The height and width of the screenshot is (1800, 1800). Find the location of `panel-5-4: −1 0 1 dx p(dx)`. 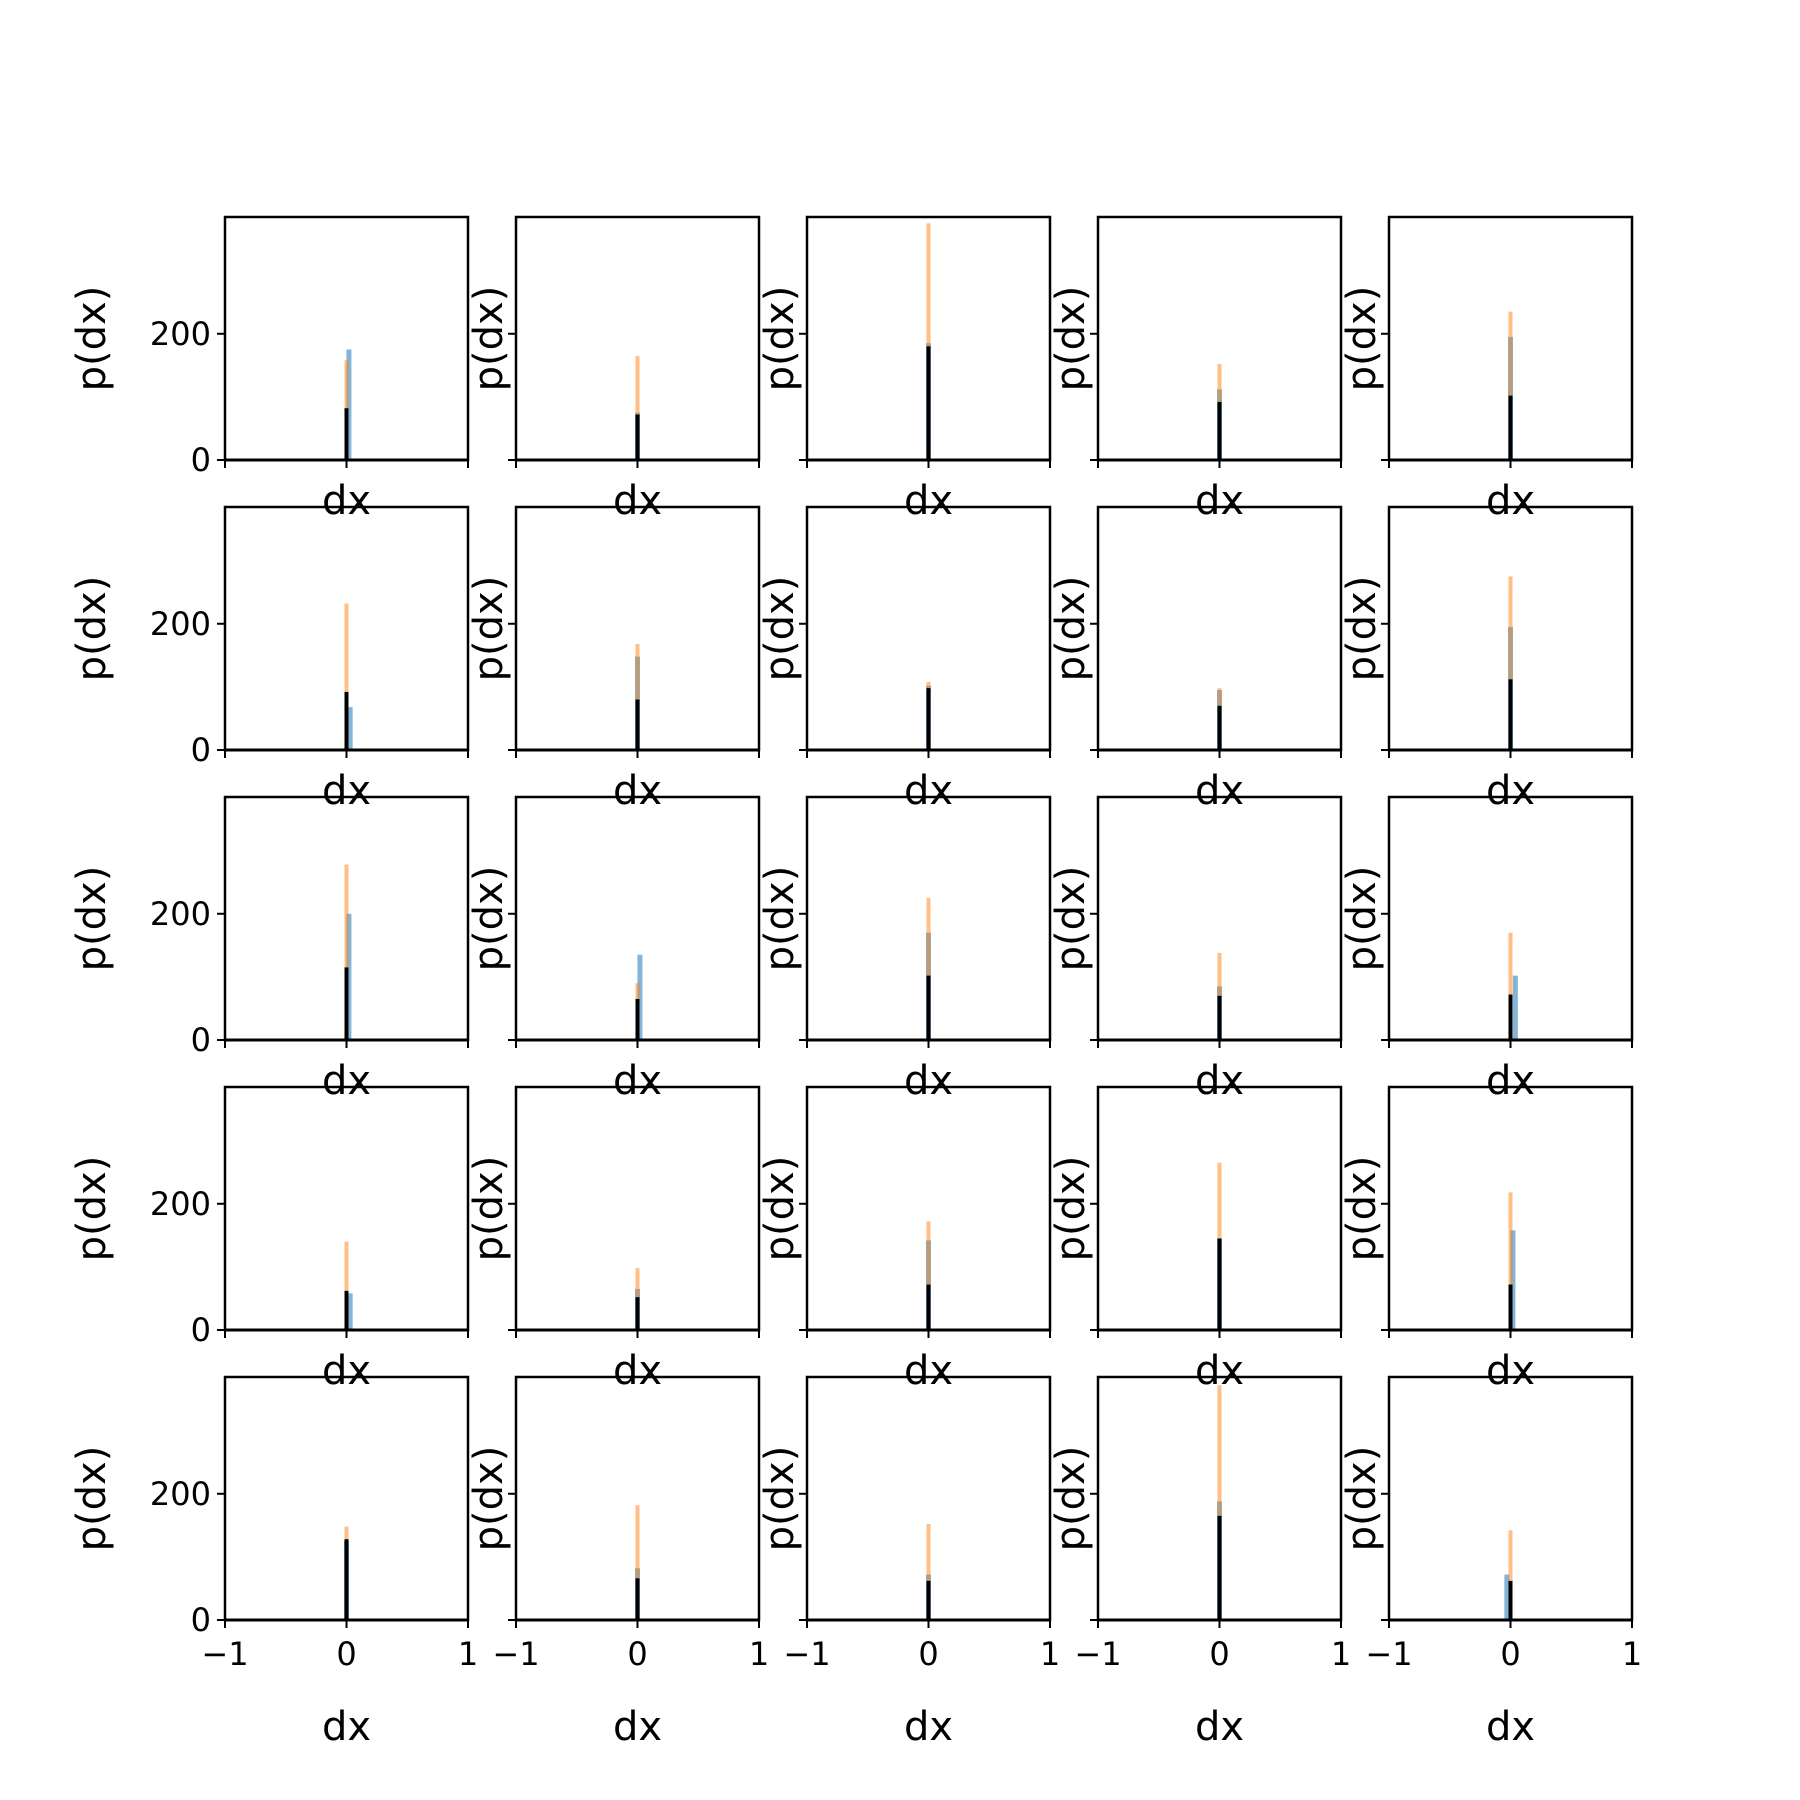

panel-5-4: −1 0 1 dx p(dx) is located at coordinates (1199, 1562).